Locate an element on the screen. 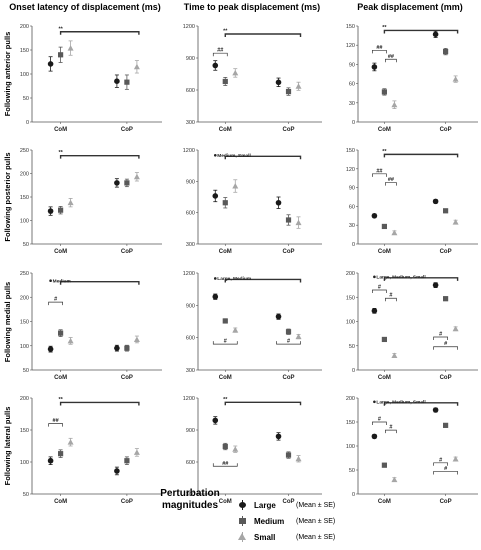 The image size is (481, 550). legend-suffix-small: (Mean ± SE) is located at coordinates (316, 537).